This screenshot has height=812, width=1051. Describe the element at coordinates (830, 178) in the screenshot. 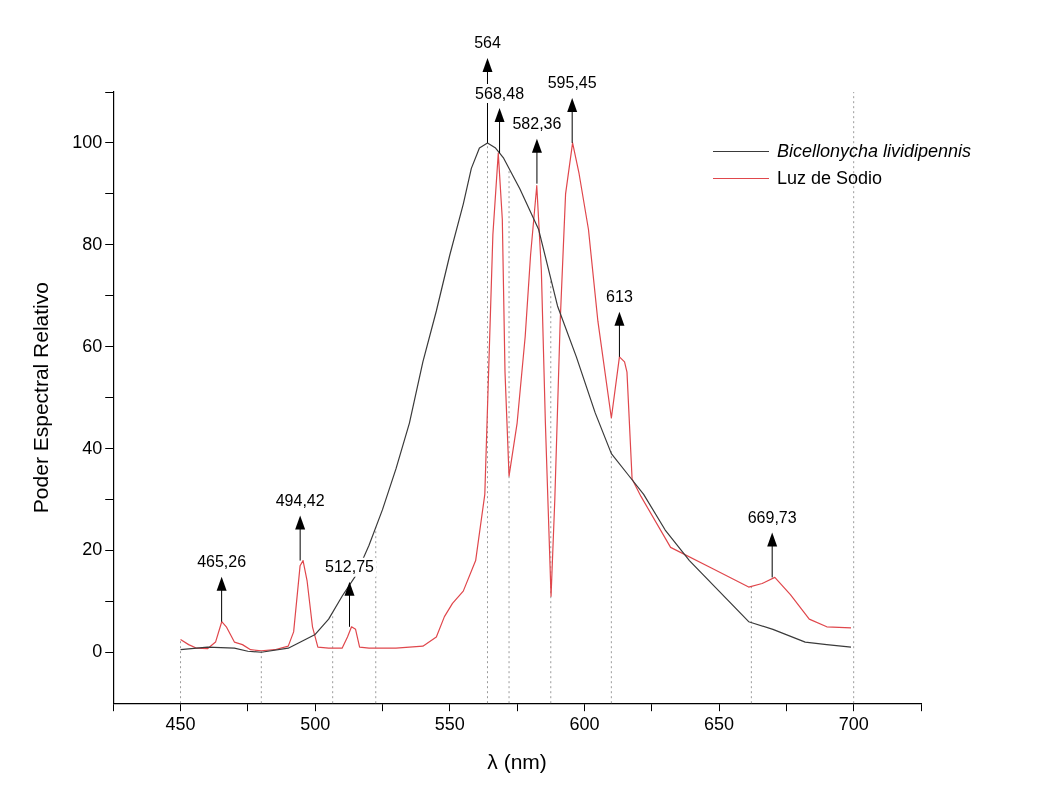

I see `legend-label: Luz de Sodio` at that location.